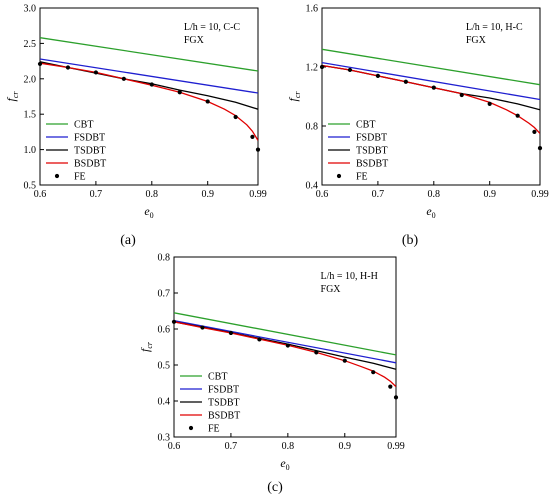 The image size is (550, 498). Describe the element at coordinates (212, 27) in the screenshot. I see `chart-annotation: L/h = 10, C-C` at that location.